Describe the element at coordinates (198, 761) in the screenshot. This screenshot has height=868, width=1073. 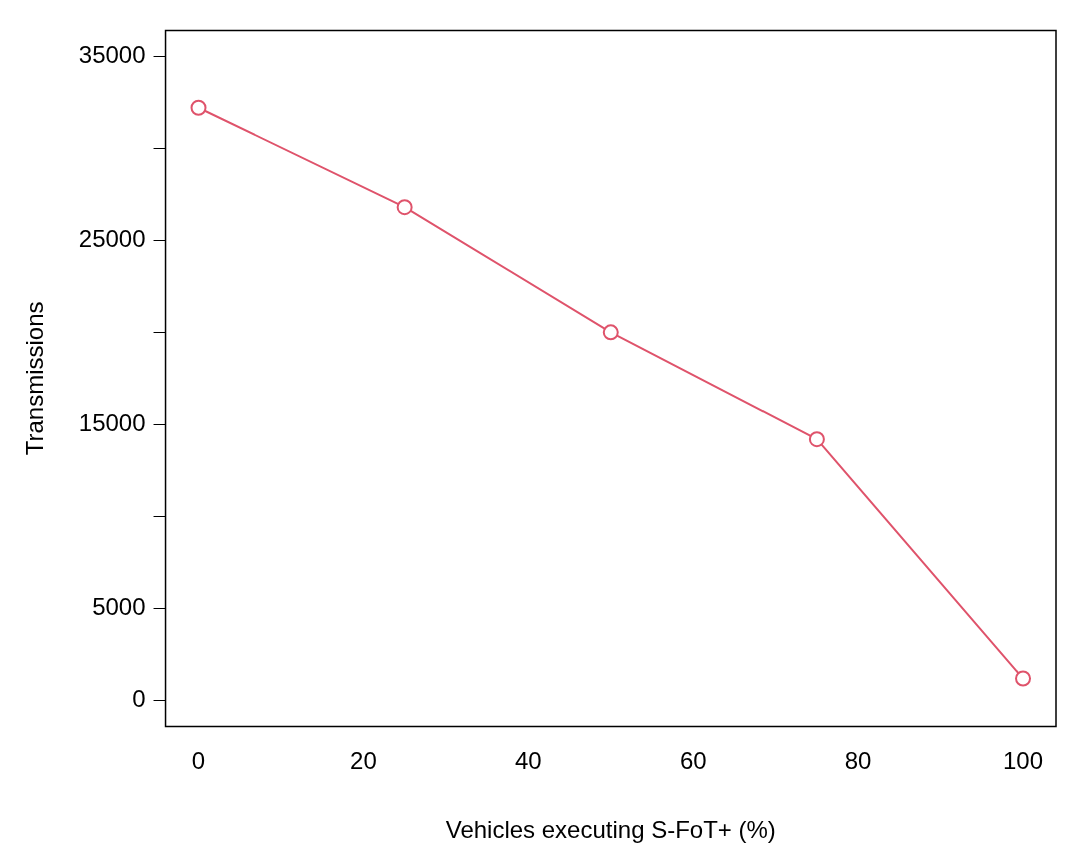
I see `x-tick-label: 0` at that location.